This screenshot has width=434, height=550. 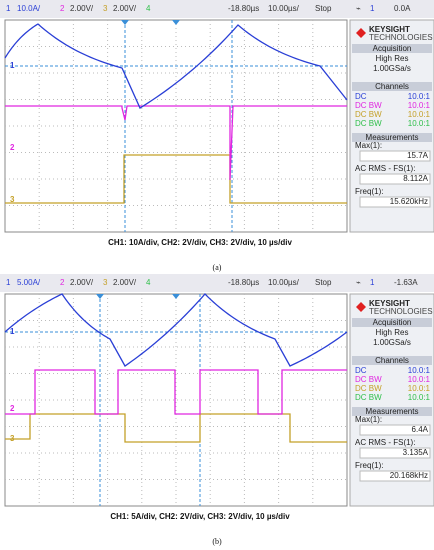 What do you see at coordinates (418, 155) in the screenshot?
I see `measurement-value: 15.7A` at bounding box center [418, 155].